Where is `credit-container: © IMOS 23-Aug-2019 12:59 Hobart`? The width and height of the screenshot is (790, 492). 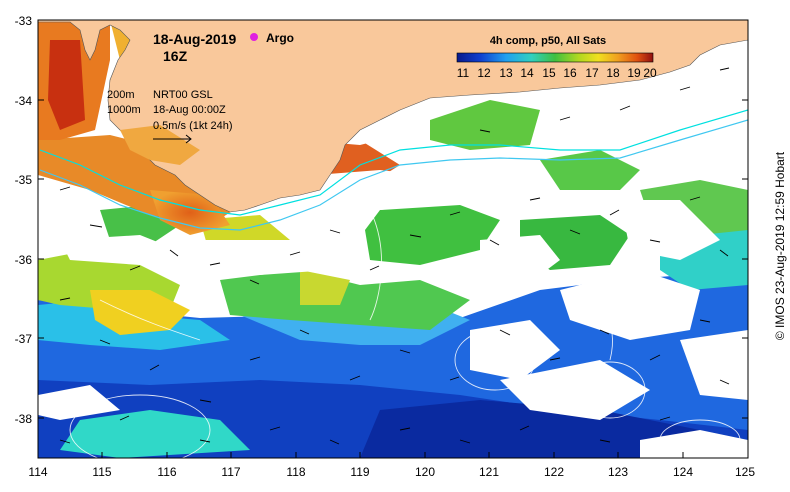
credit-container: © IMOS 23-Aug-2019 12:59 Hobart is located at coordinates (780, 246).